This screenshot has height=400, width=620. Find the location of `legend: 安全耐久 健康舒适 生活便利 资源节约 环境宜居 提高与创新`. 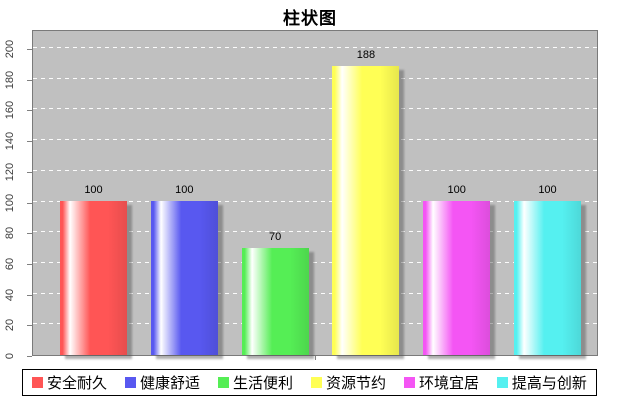

legend: 安全耐久 健康舒适 生活便利 资源节约 环境宜居 提高与创新 is located at coordinates (309, 382).